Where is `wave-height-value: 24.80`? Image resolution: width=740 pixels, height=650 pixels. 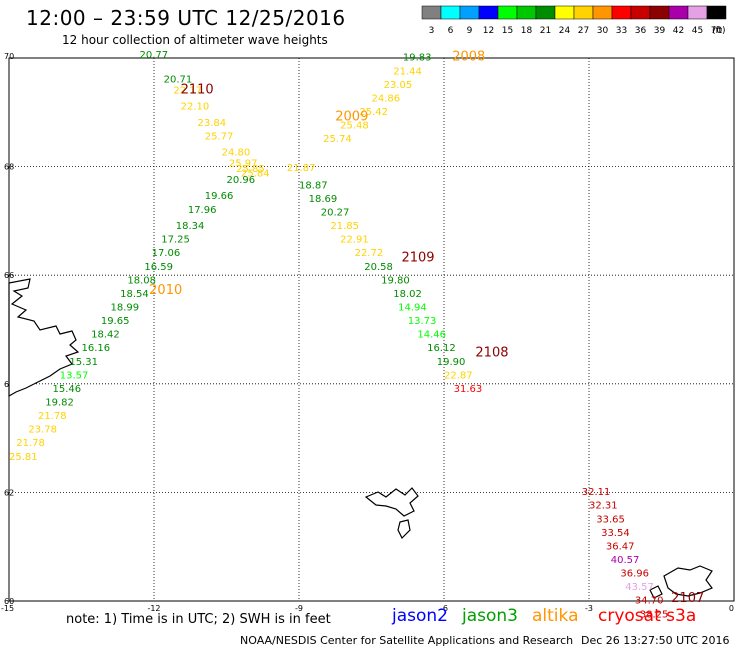 wave-height-value: 24.80 is located at coordinates (236, 153).